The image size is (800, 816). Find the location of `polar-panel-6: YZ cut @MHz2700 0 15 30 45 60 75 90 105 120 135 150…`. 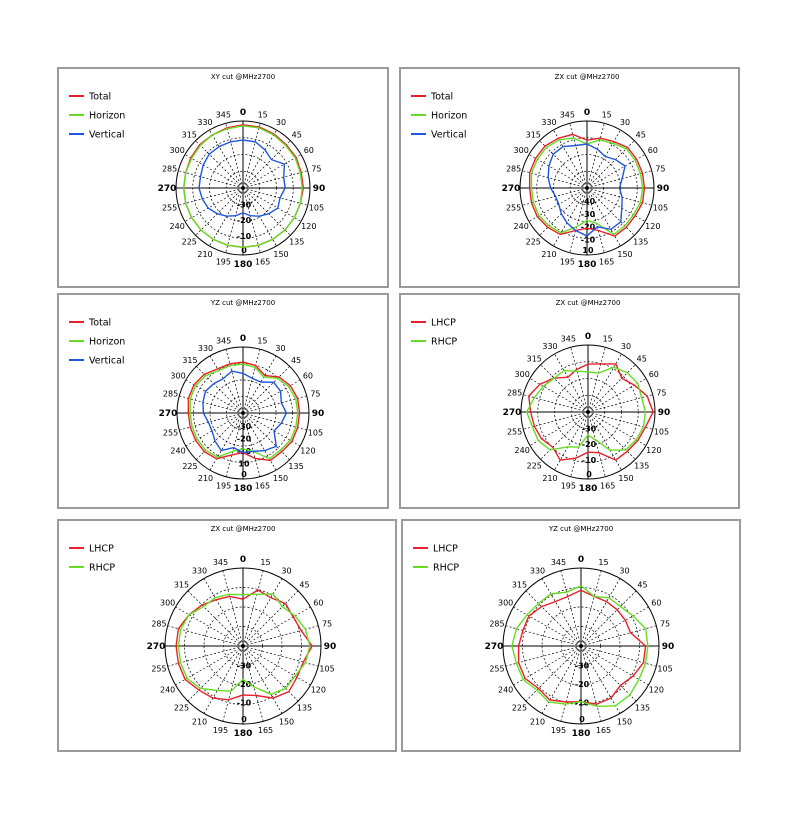

polar-panel-6: YZ cut @MHz2700 0 15 30 45 60 75 90 105 120 135 150… is located at coordinates (571, 635).